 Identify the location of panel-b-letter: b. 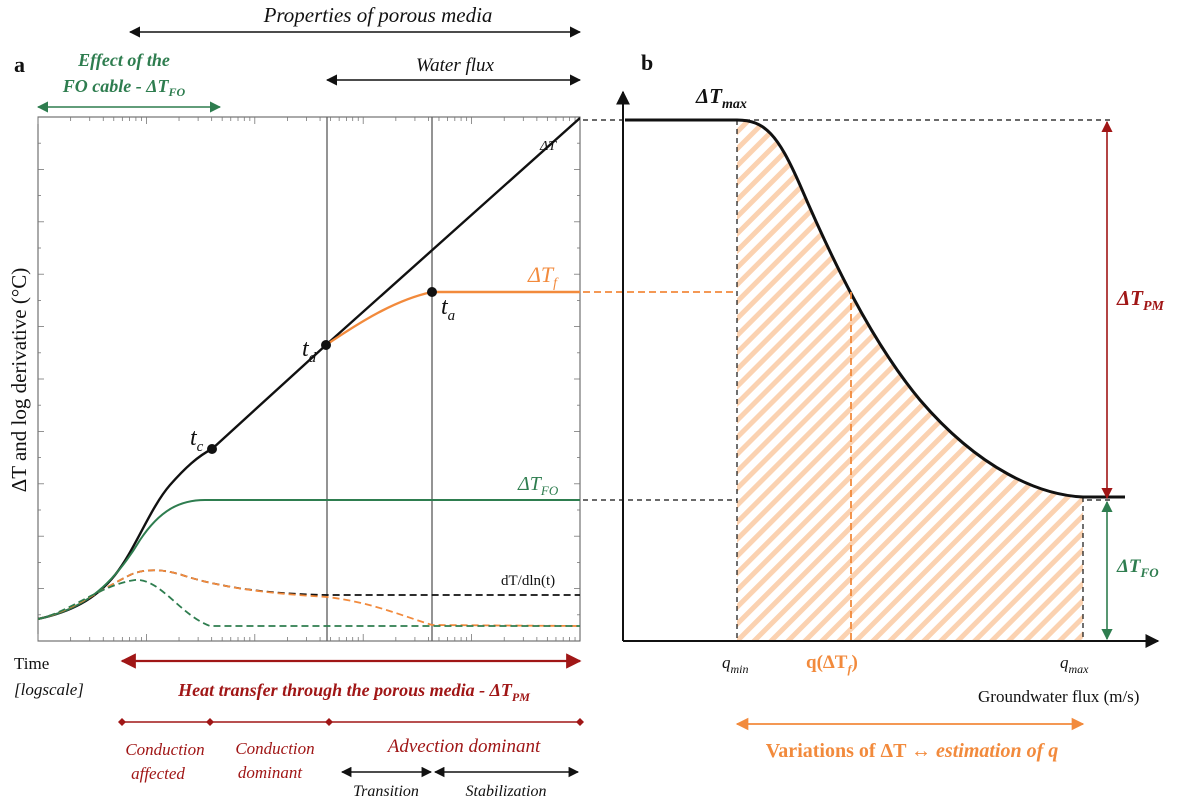
(647, 62).